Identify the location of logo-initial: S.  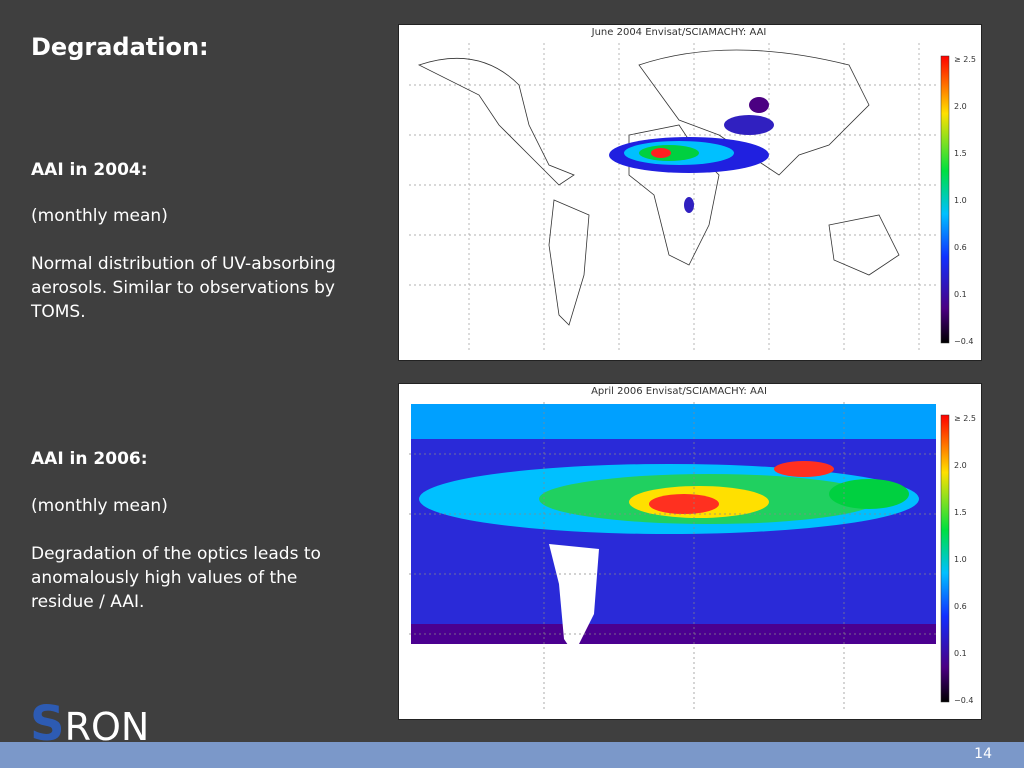
(47, 724).